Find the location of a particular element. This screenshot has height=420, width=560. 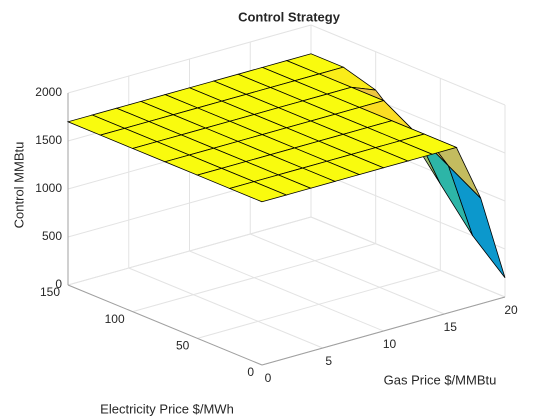

surface-face is located at coordinates (258, 192).